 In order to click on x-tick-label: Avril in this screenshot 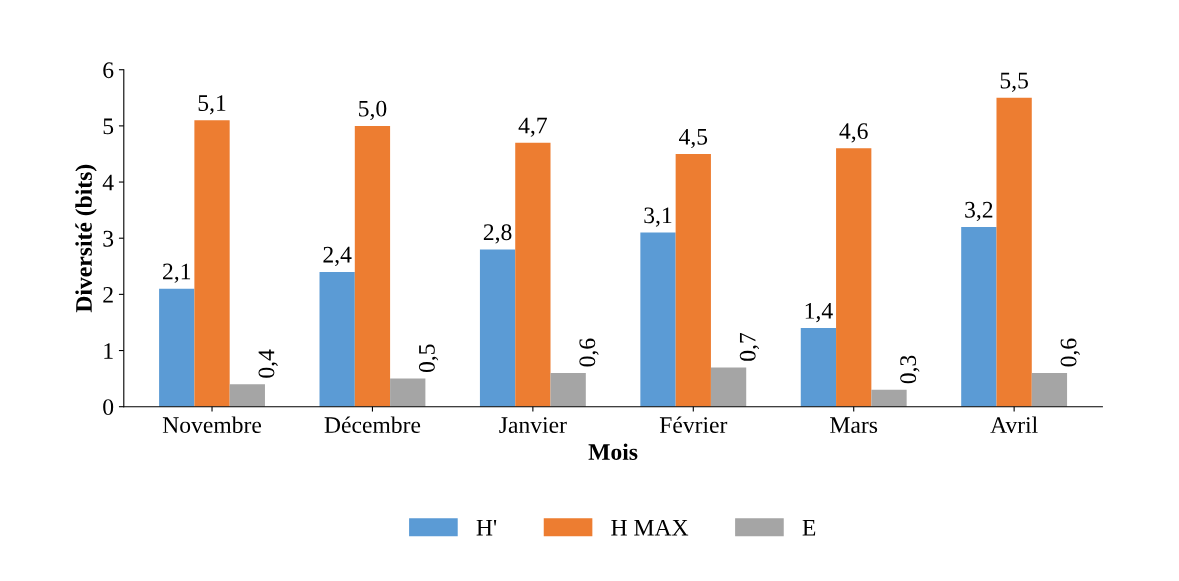, I will do `click(1014, 425)`.